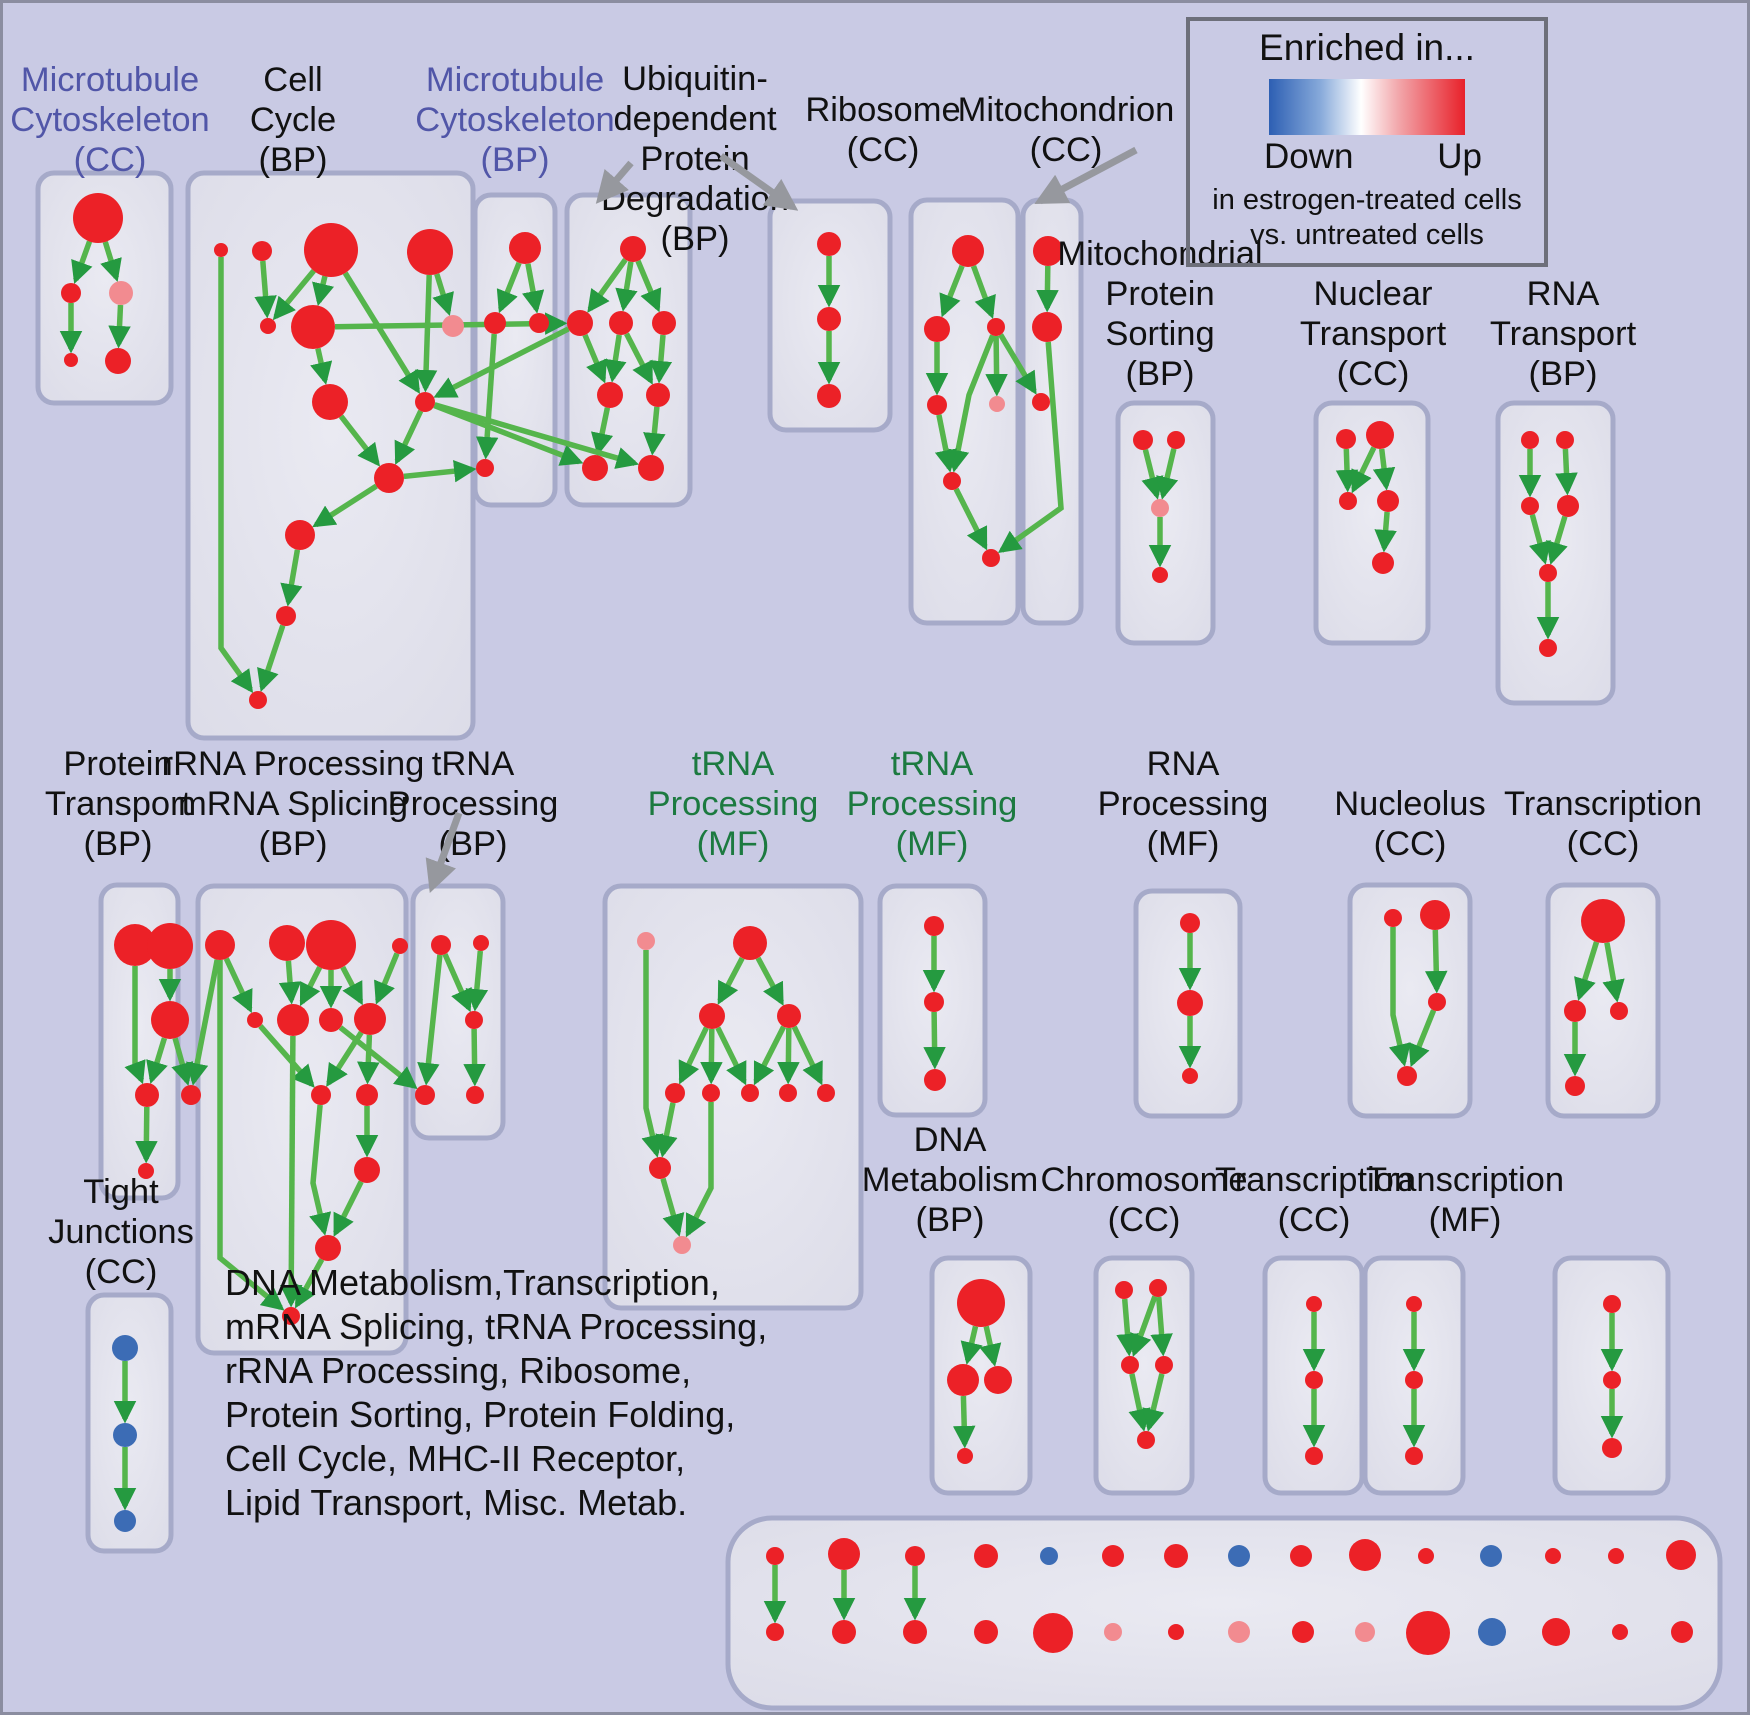  Describe the element at coordinates (950, 1180) in the screenshot. I see `cluster-label-dna-metabolism-line1: Metabolism` at that location.